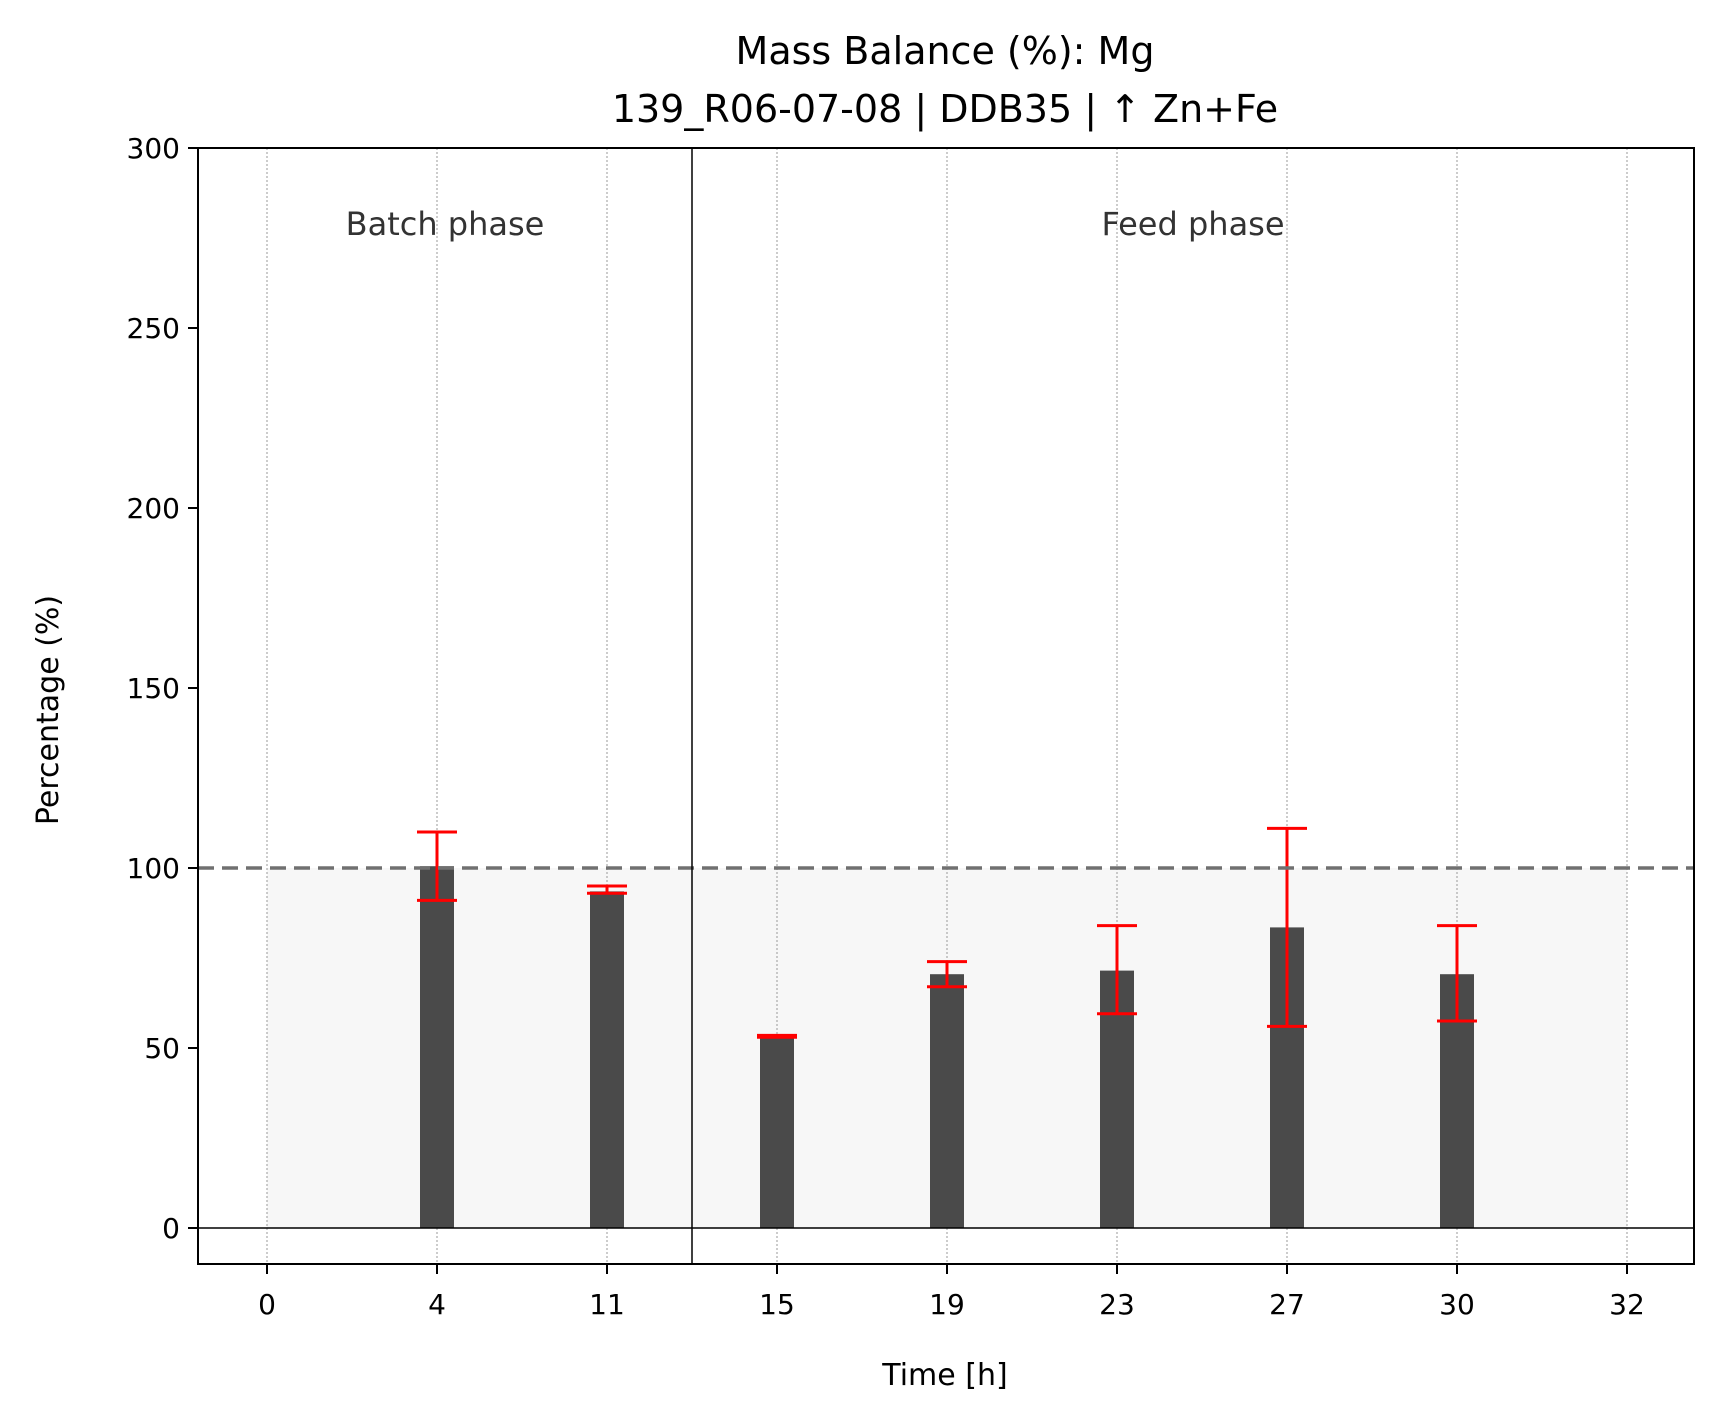 Image resolution: width=1715 pixels, height=1417 pixels. I want to click on x-tick-label: 19, so click(947, 1304).